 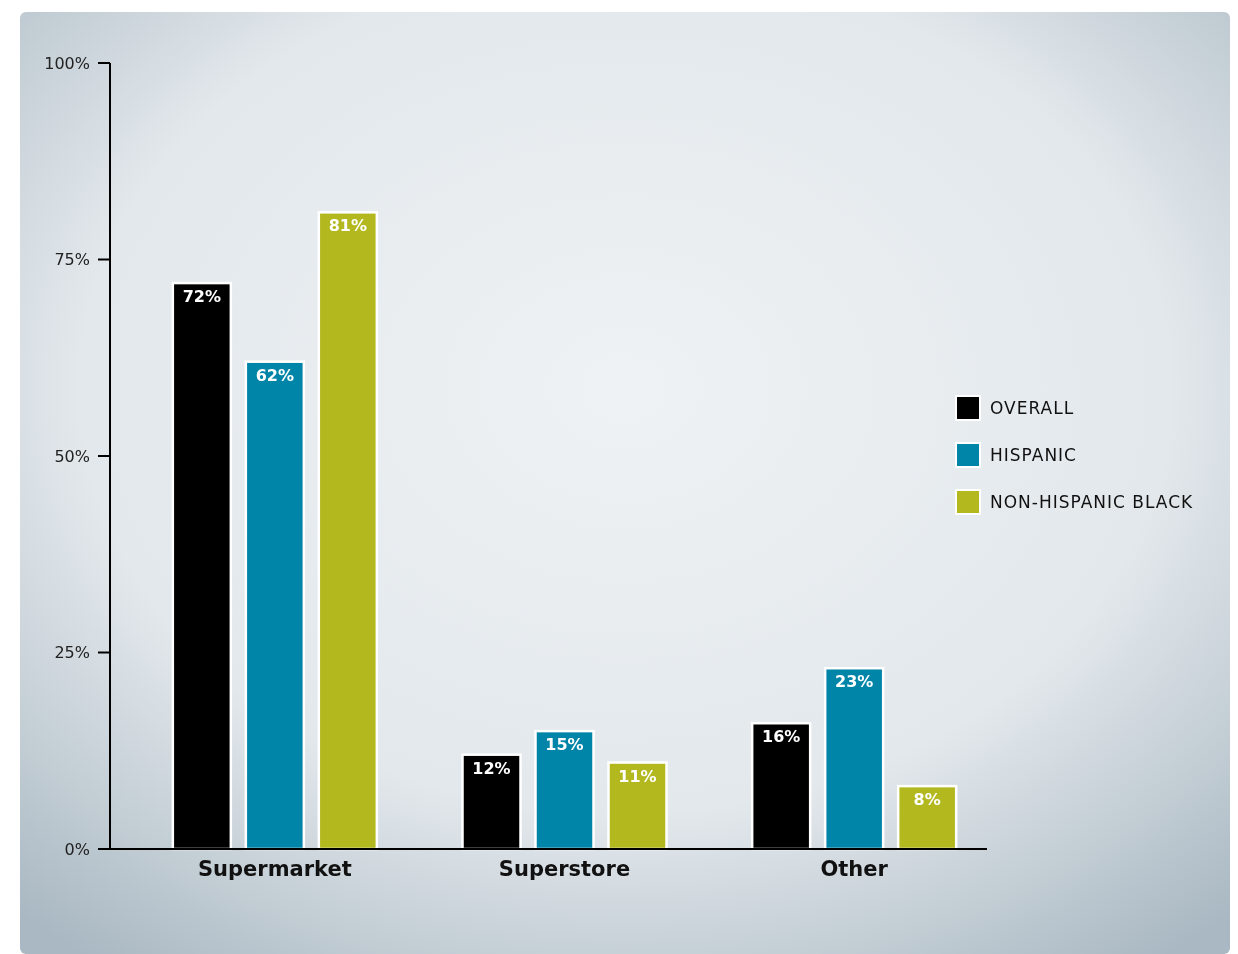 What do you see at coordinates (564, 745) in the screenshot?
I see `data-label: 15%` at bounding box center [564, 745].